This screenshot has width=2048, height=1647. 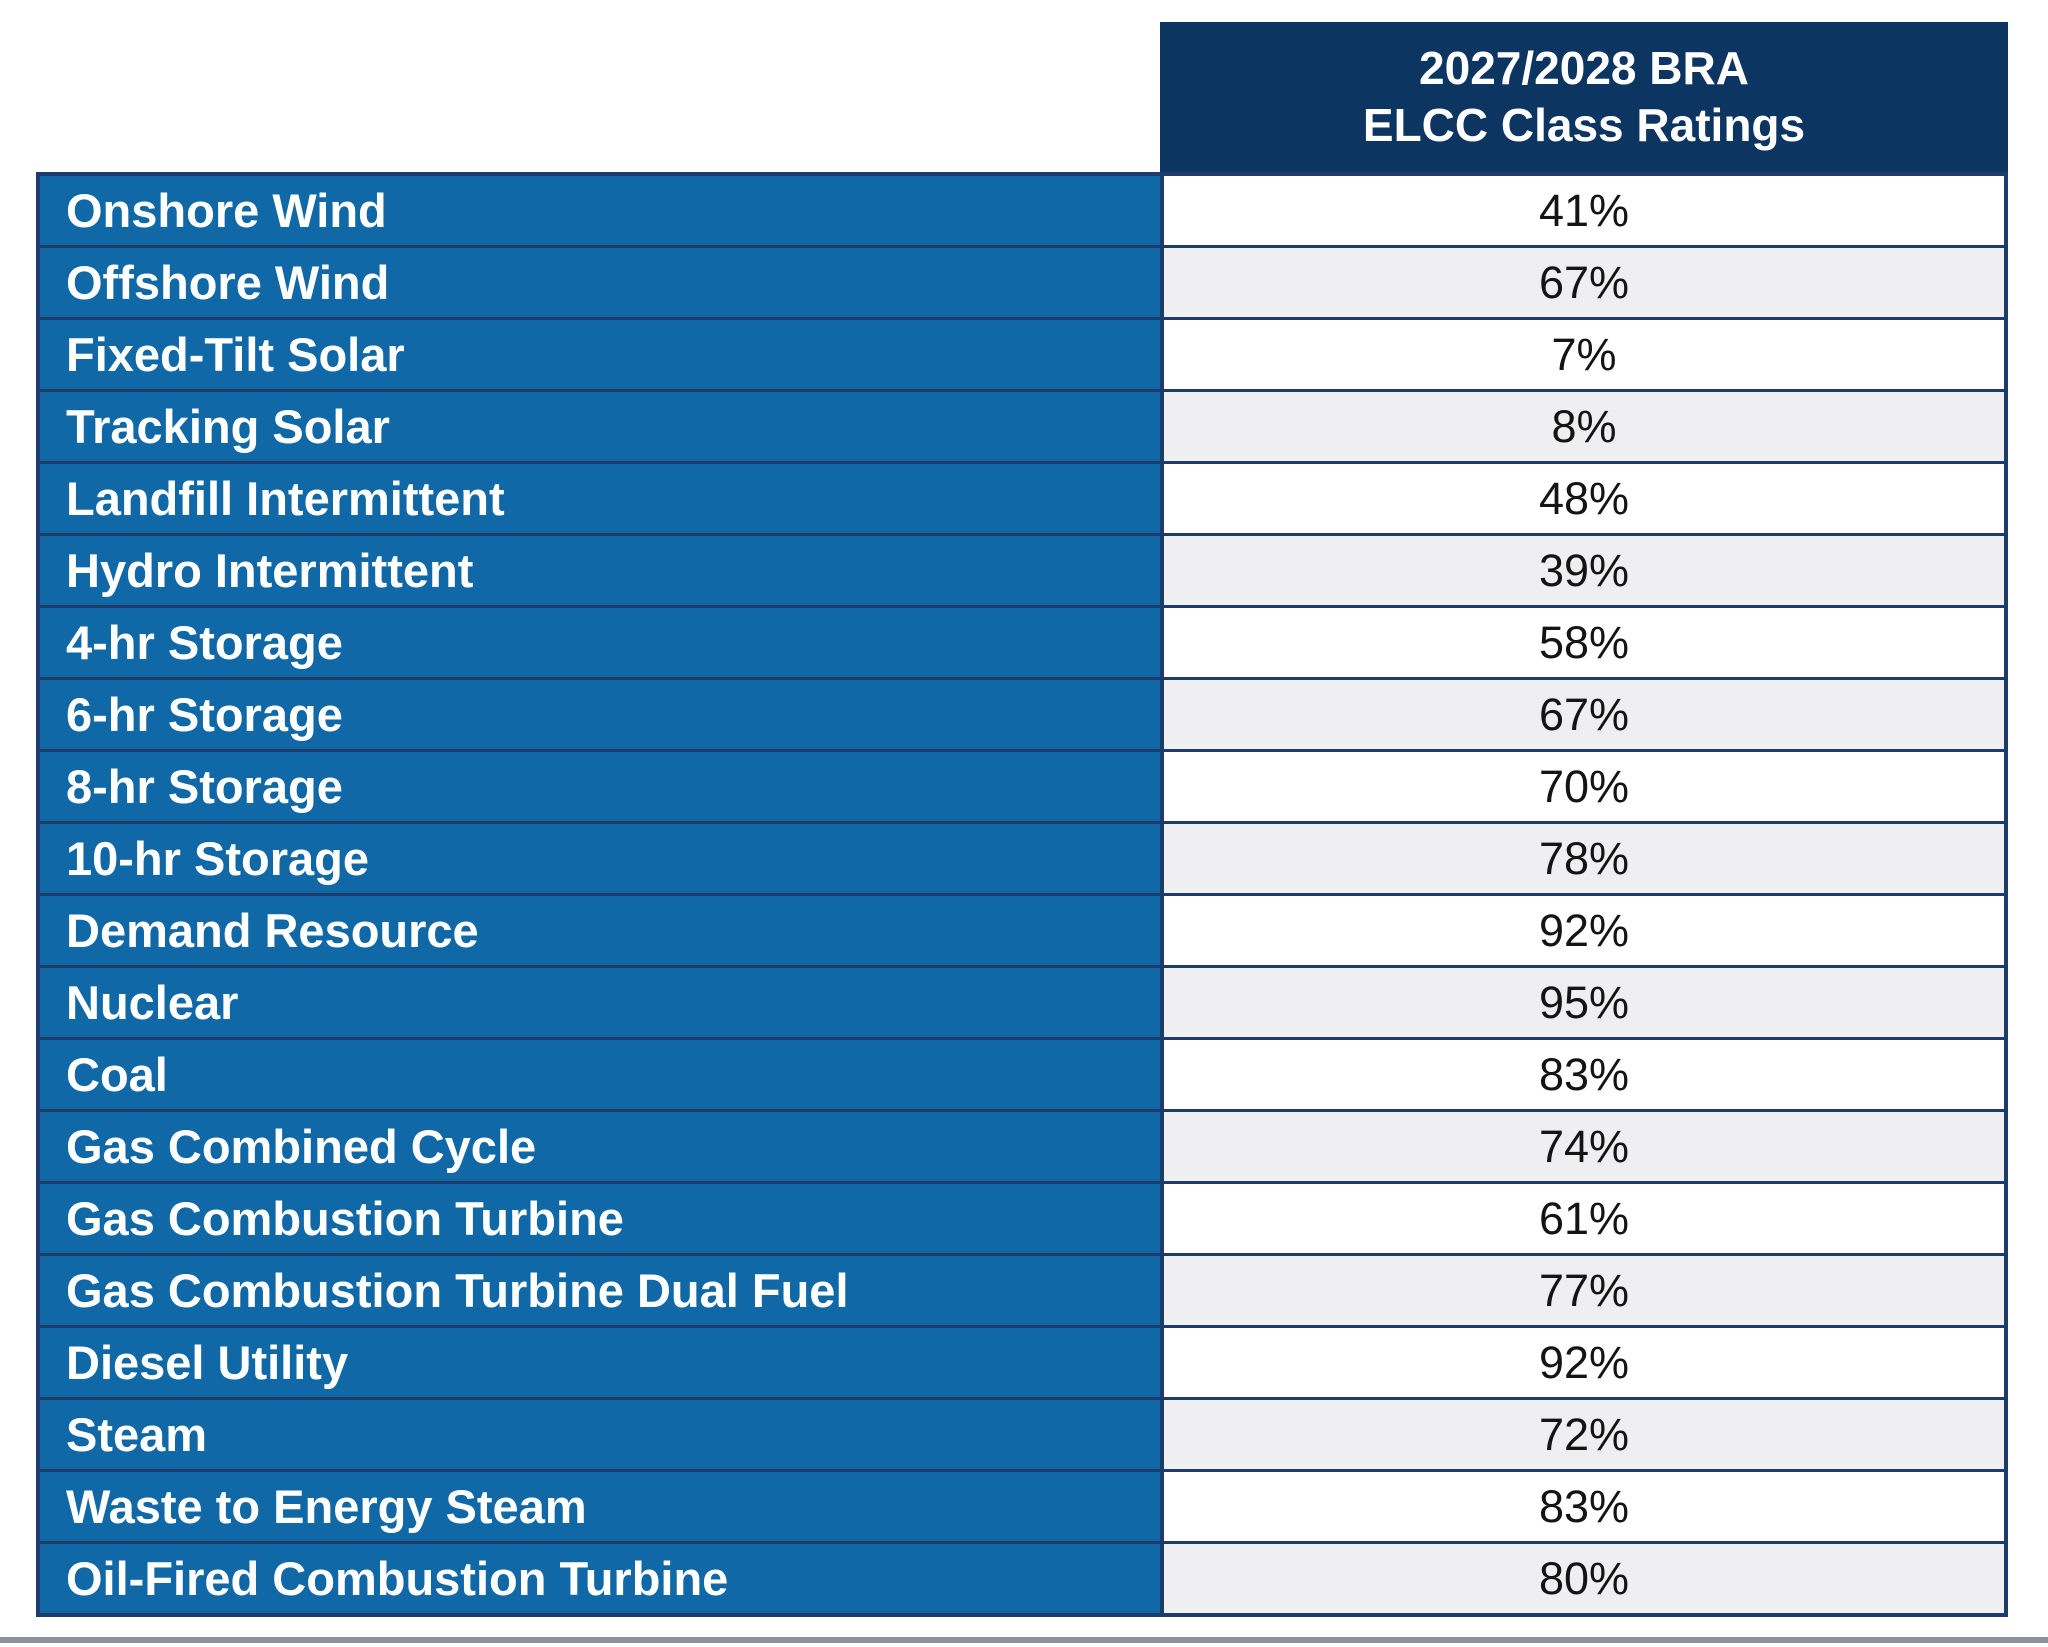 What do you see at coordinates (600, 1218) in the screenshot?
I see `row-label-cell: Gas Combustion Turbine` at bounding box center [600, 1218].